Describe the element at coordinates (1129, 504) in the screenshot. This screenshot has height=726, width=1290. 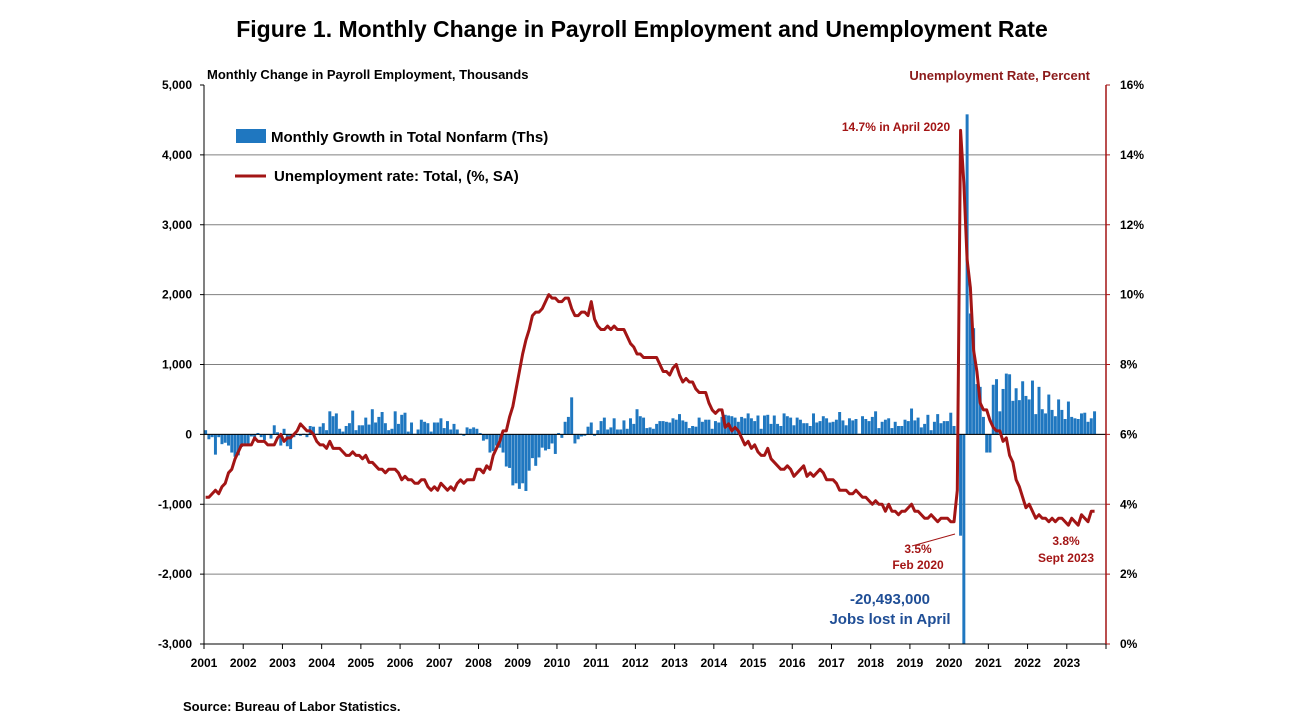
I see `right-tick-label: 4%` at that location.